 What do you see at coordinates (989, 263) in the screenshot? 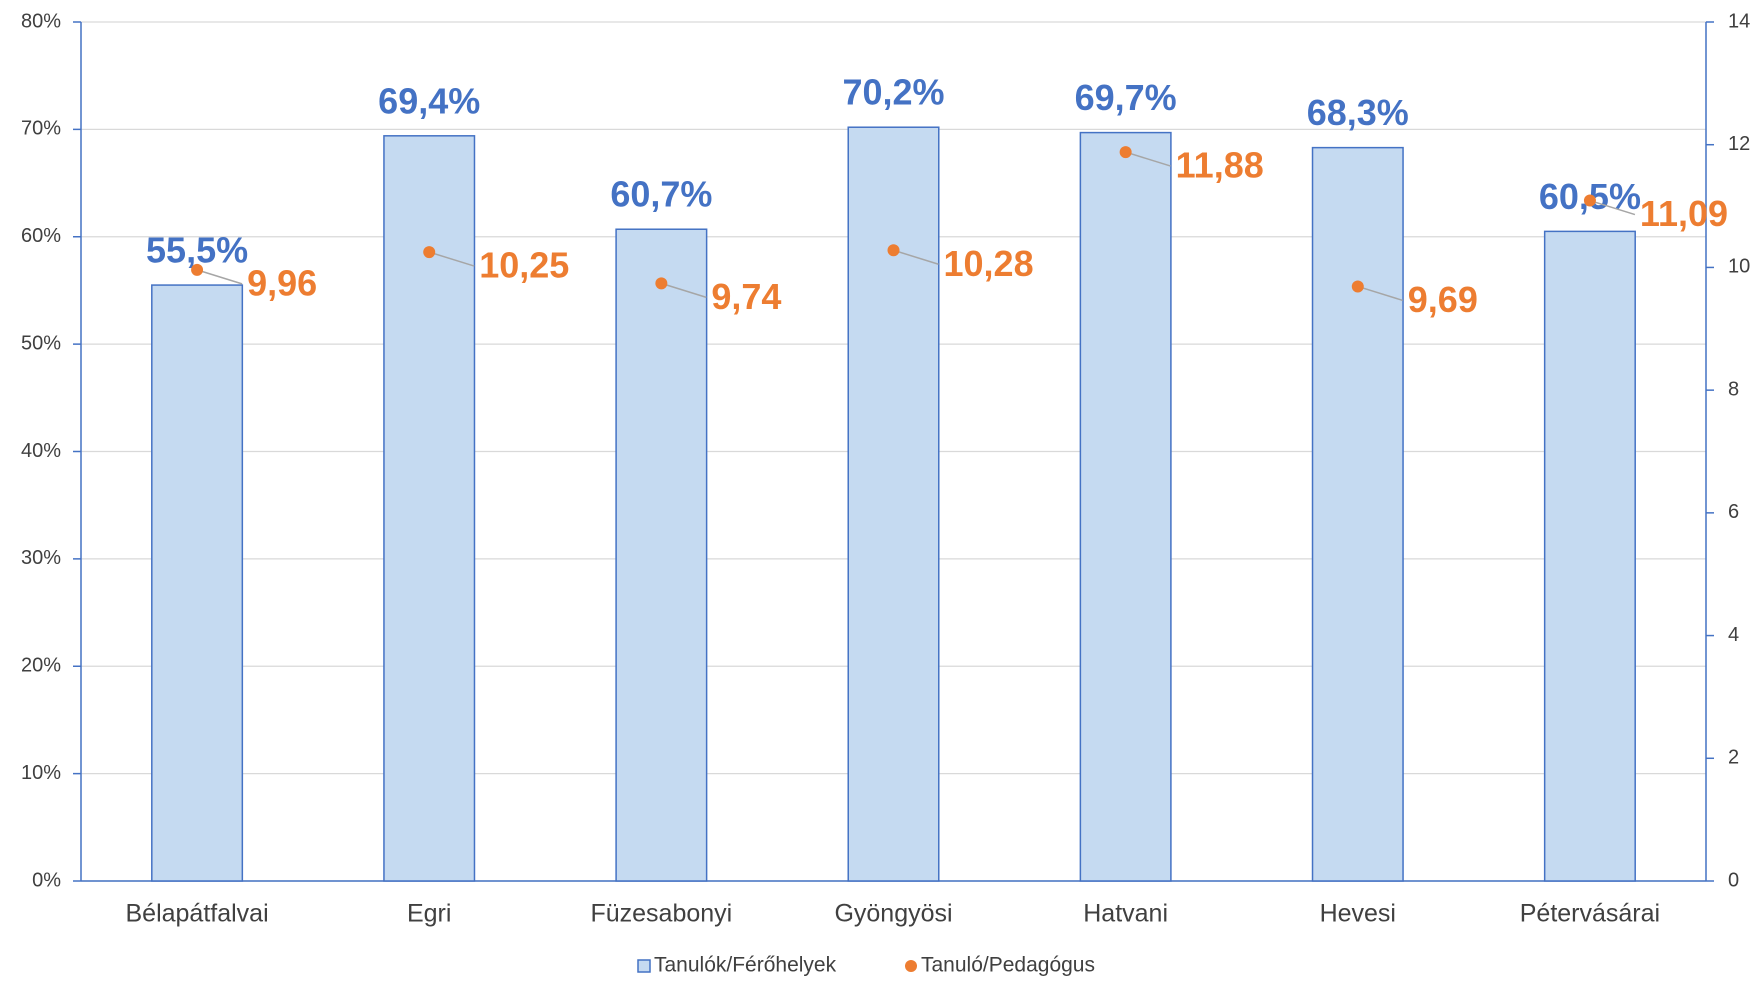
I see `point-value-label: 10,28` at bounding box center [989, 263].